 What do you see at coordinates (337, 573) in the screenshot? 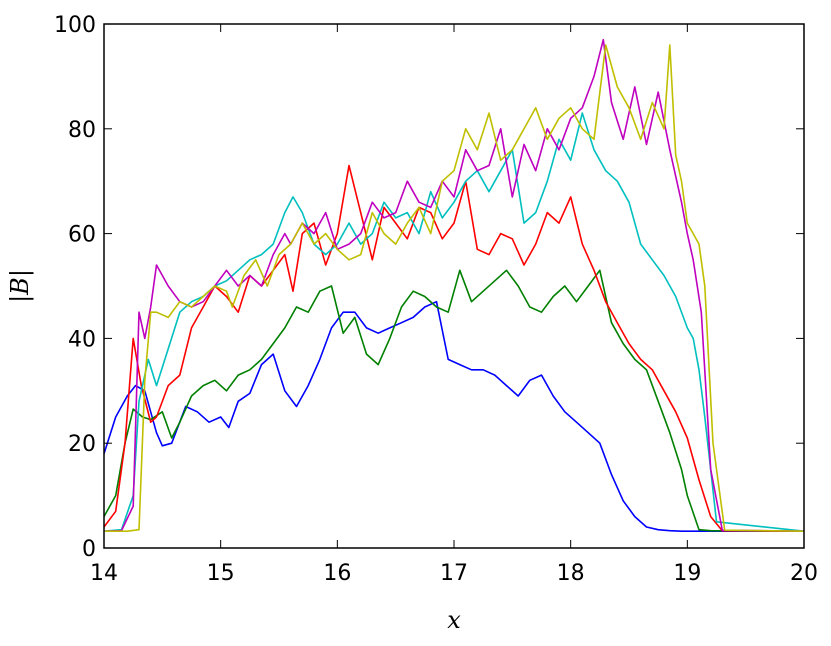
I see `x-tick-label: 16` at bounding box center [337, 573].